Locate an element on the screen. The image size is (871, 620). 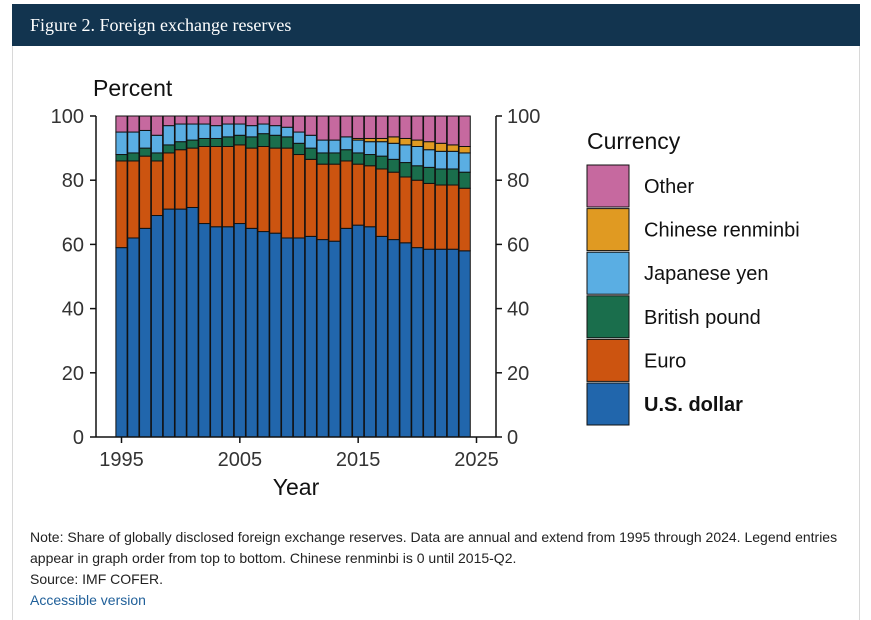
y-axis-title: Percent is located at coordinates (133, 88).